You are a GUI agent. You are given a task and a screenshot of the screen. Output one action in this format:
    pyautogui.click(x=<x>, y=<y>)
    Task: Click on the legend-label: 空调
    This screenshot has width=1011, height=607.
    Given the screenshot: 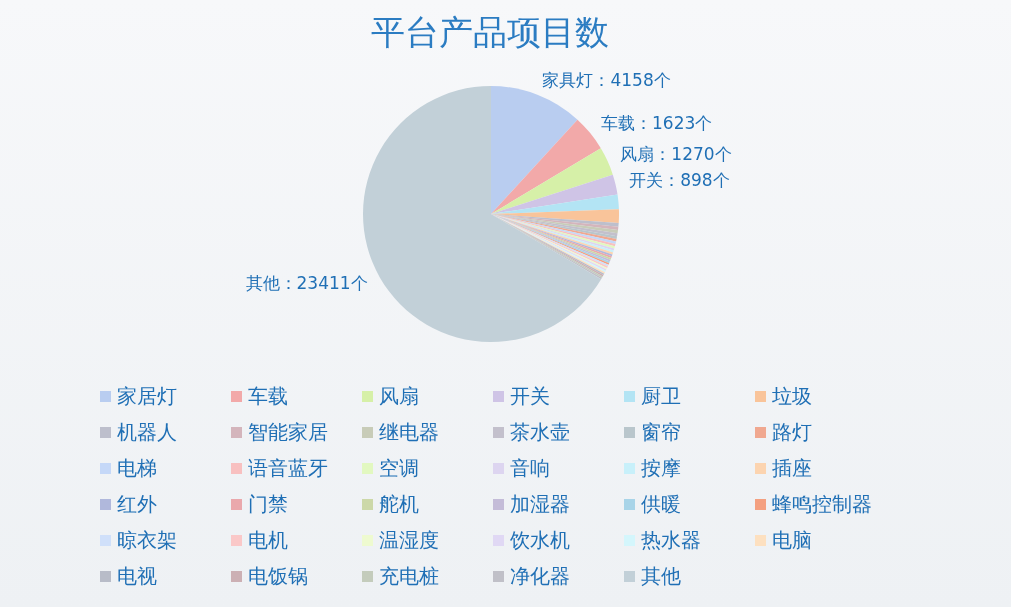 What is the action you would take?
    pyautogui.click(x=399, y=468)
    